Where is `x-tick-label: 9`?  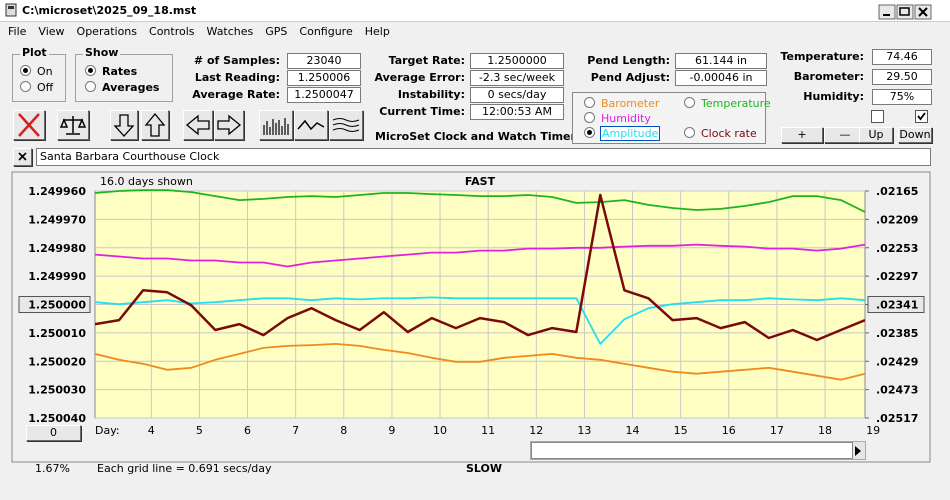
x-tick-label: 9 is located at coordinates (391, 430).